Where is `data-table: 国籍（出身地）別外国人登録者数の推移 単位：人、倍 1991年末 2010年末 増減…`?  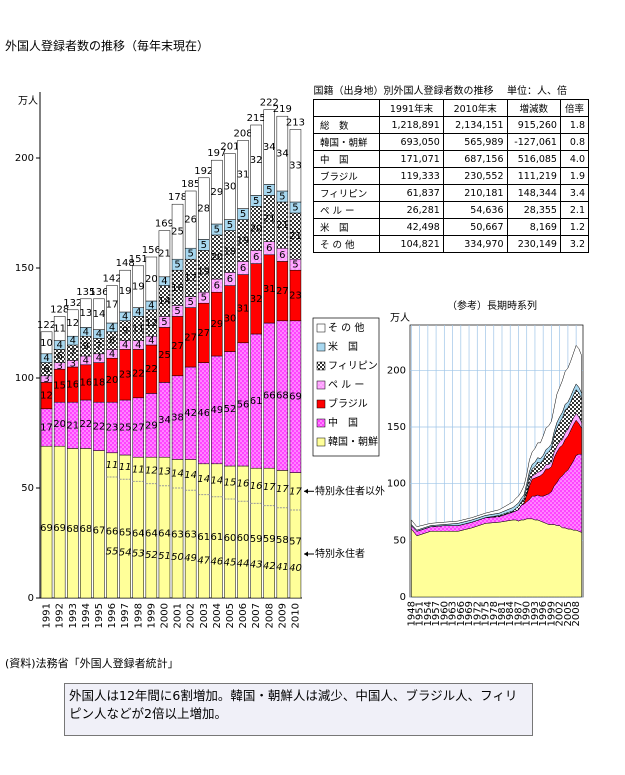 data-table: 国籍（出身地）別外国人登録者数の推移 単位：人、倍 1991年末 2010年末 増減… is located at coordinates (451, 167).